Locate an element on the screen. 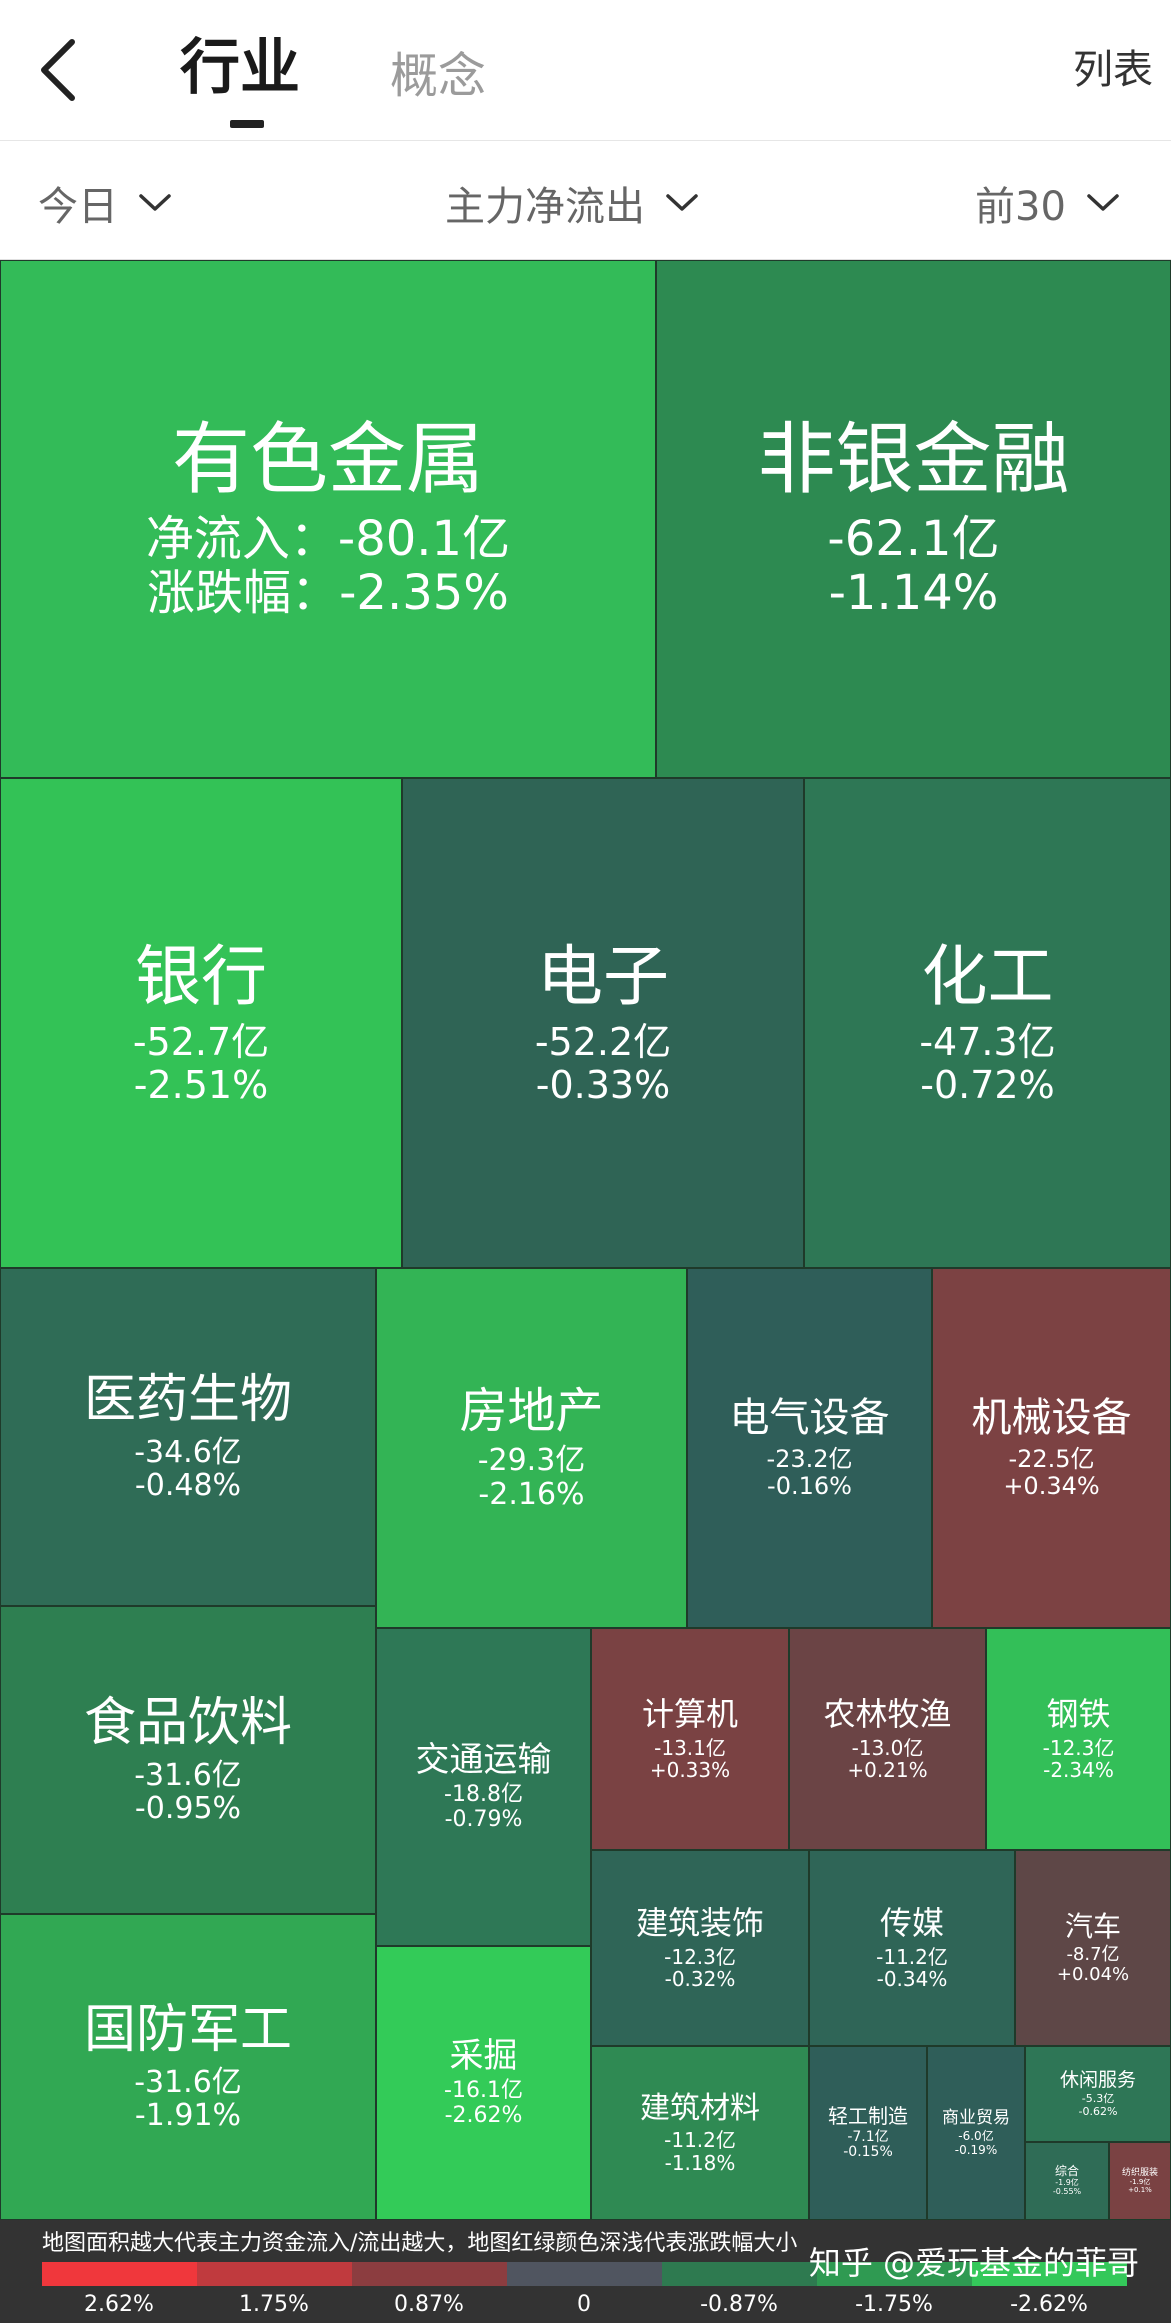  legend-label: 0 is located at coordinates (584, 2304).